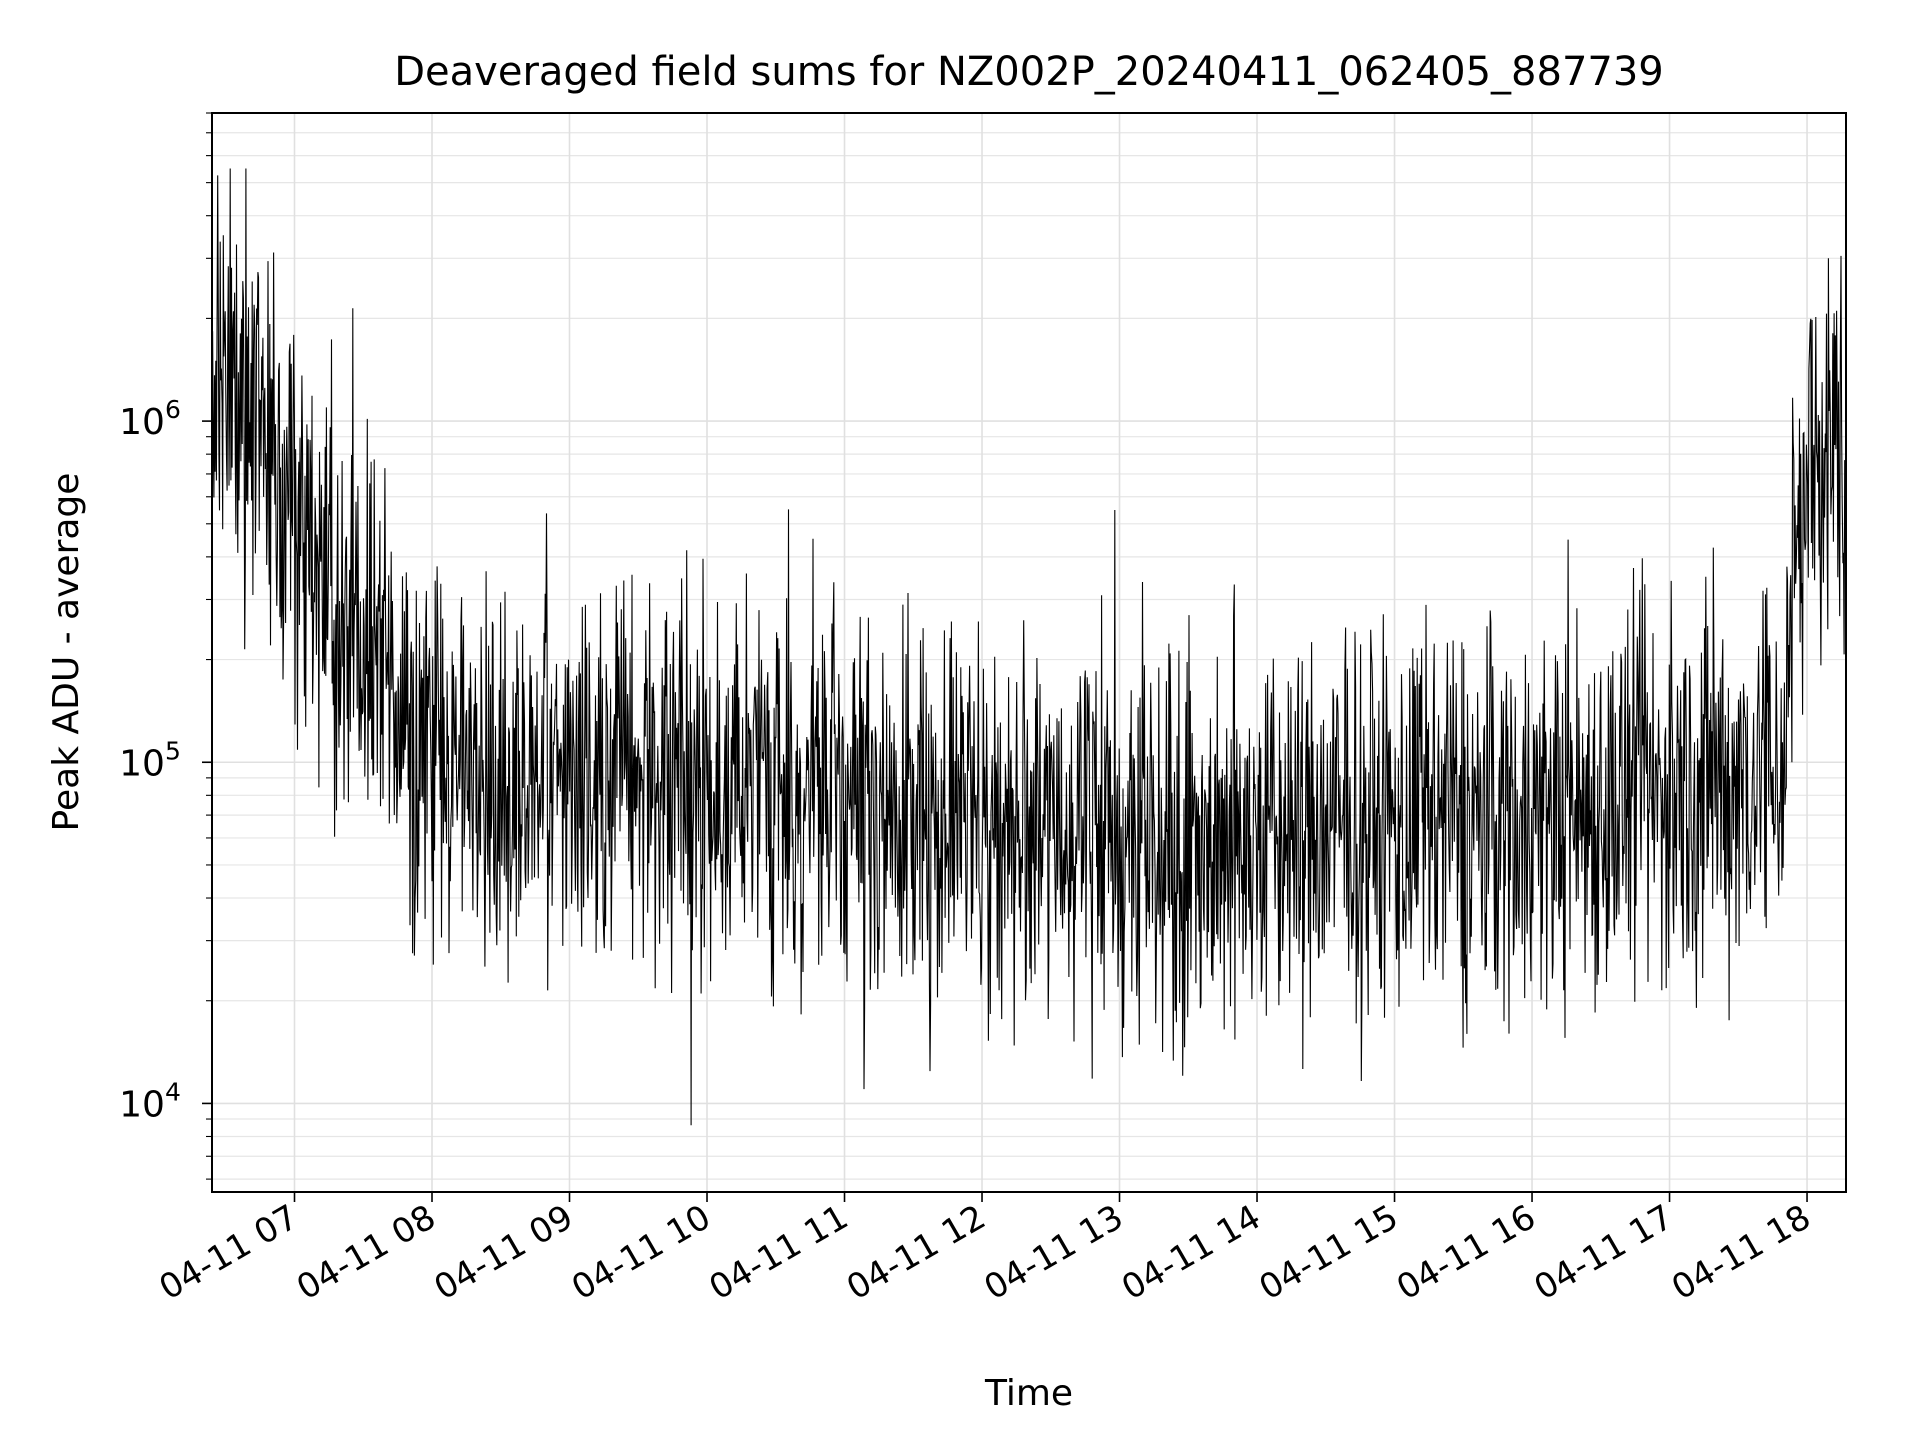 Image resolution: width=1920 pixels, height=1440 pixels. I want to click on y-tick-label: 10⁴, so click(150, 1101).